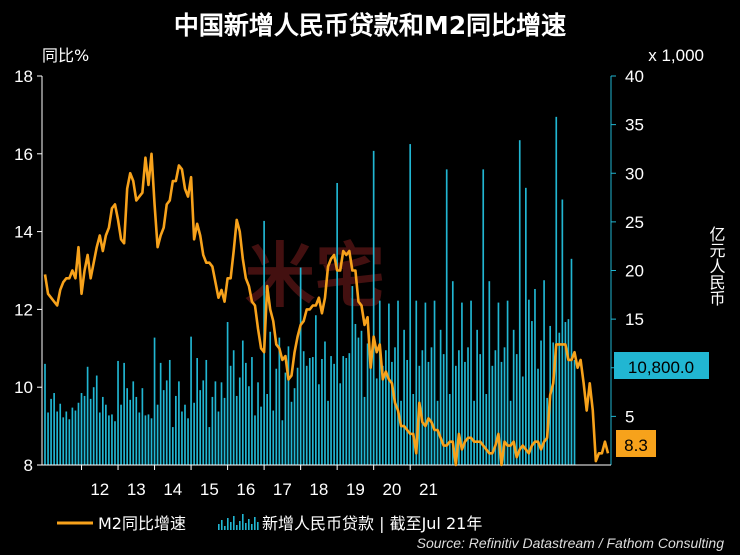 The width and height of the screenshot is (740, 555). I want to click on x-tick-label: 14, so click(172, 489).